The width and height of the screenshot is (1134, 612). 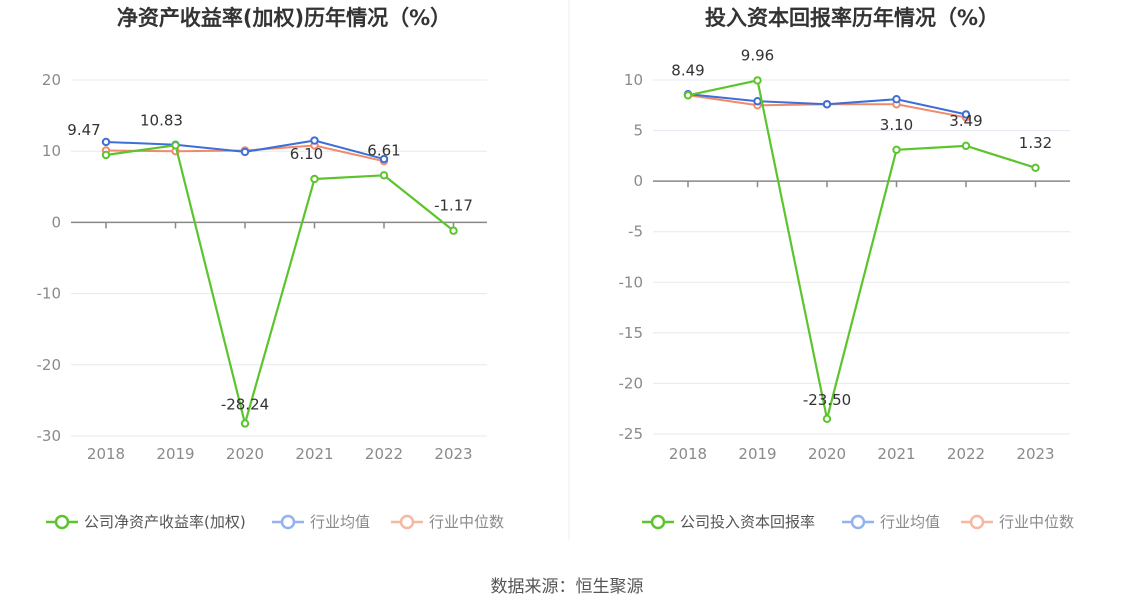 I want to click on y-tick-label: -5, so click(x=635, y=232).